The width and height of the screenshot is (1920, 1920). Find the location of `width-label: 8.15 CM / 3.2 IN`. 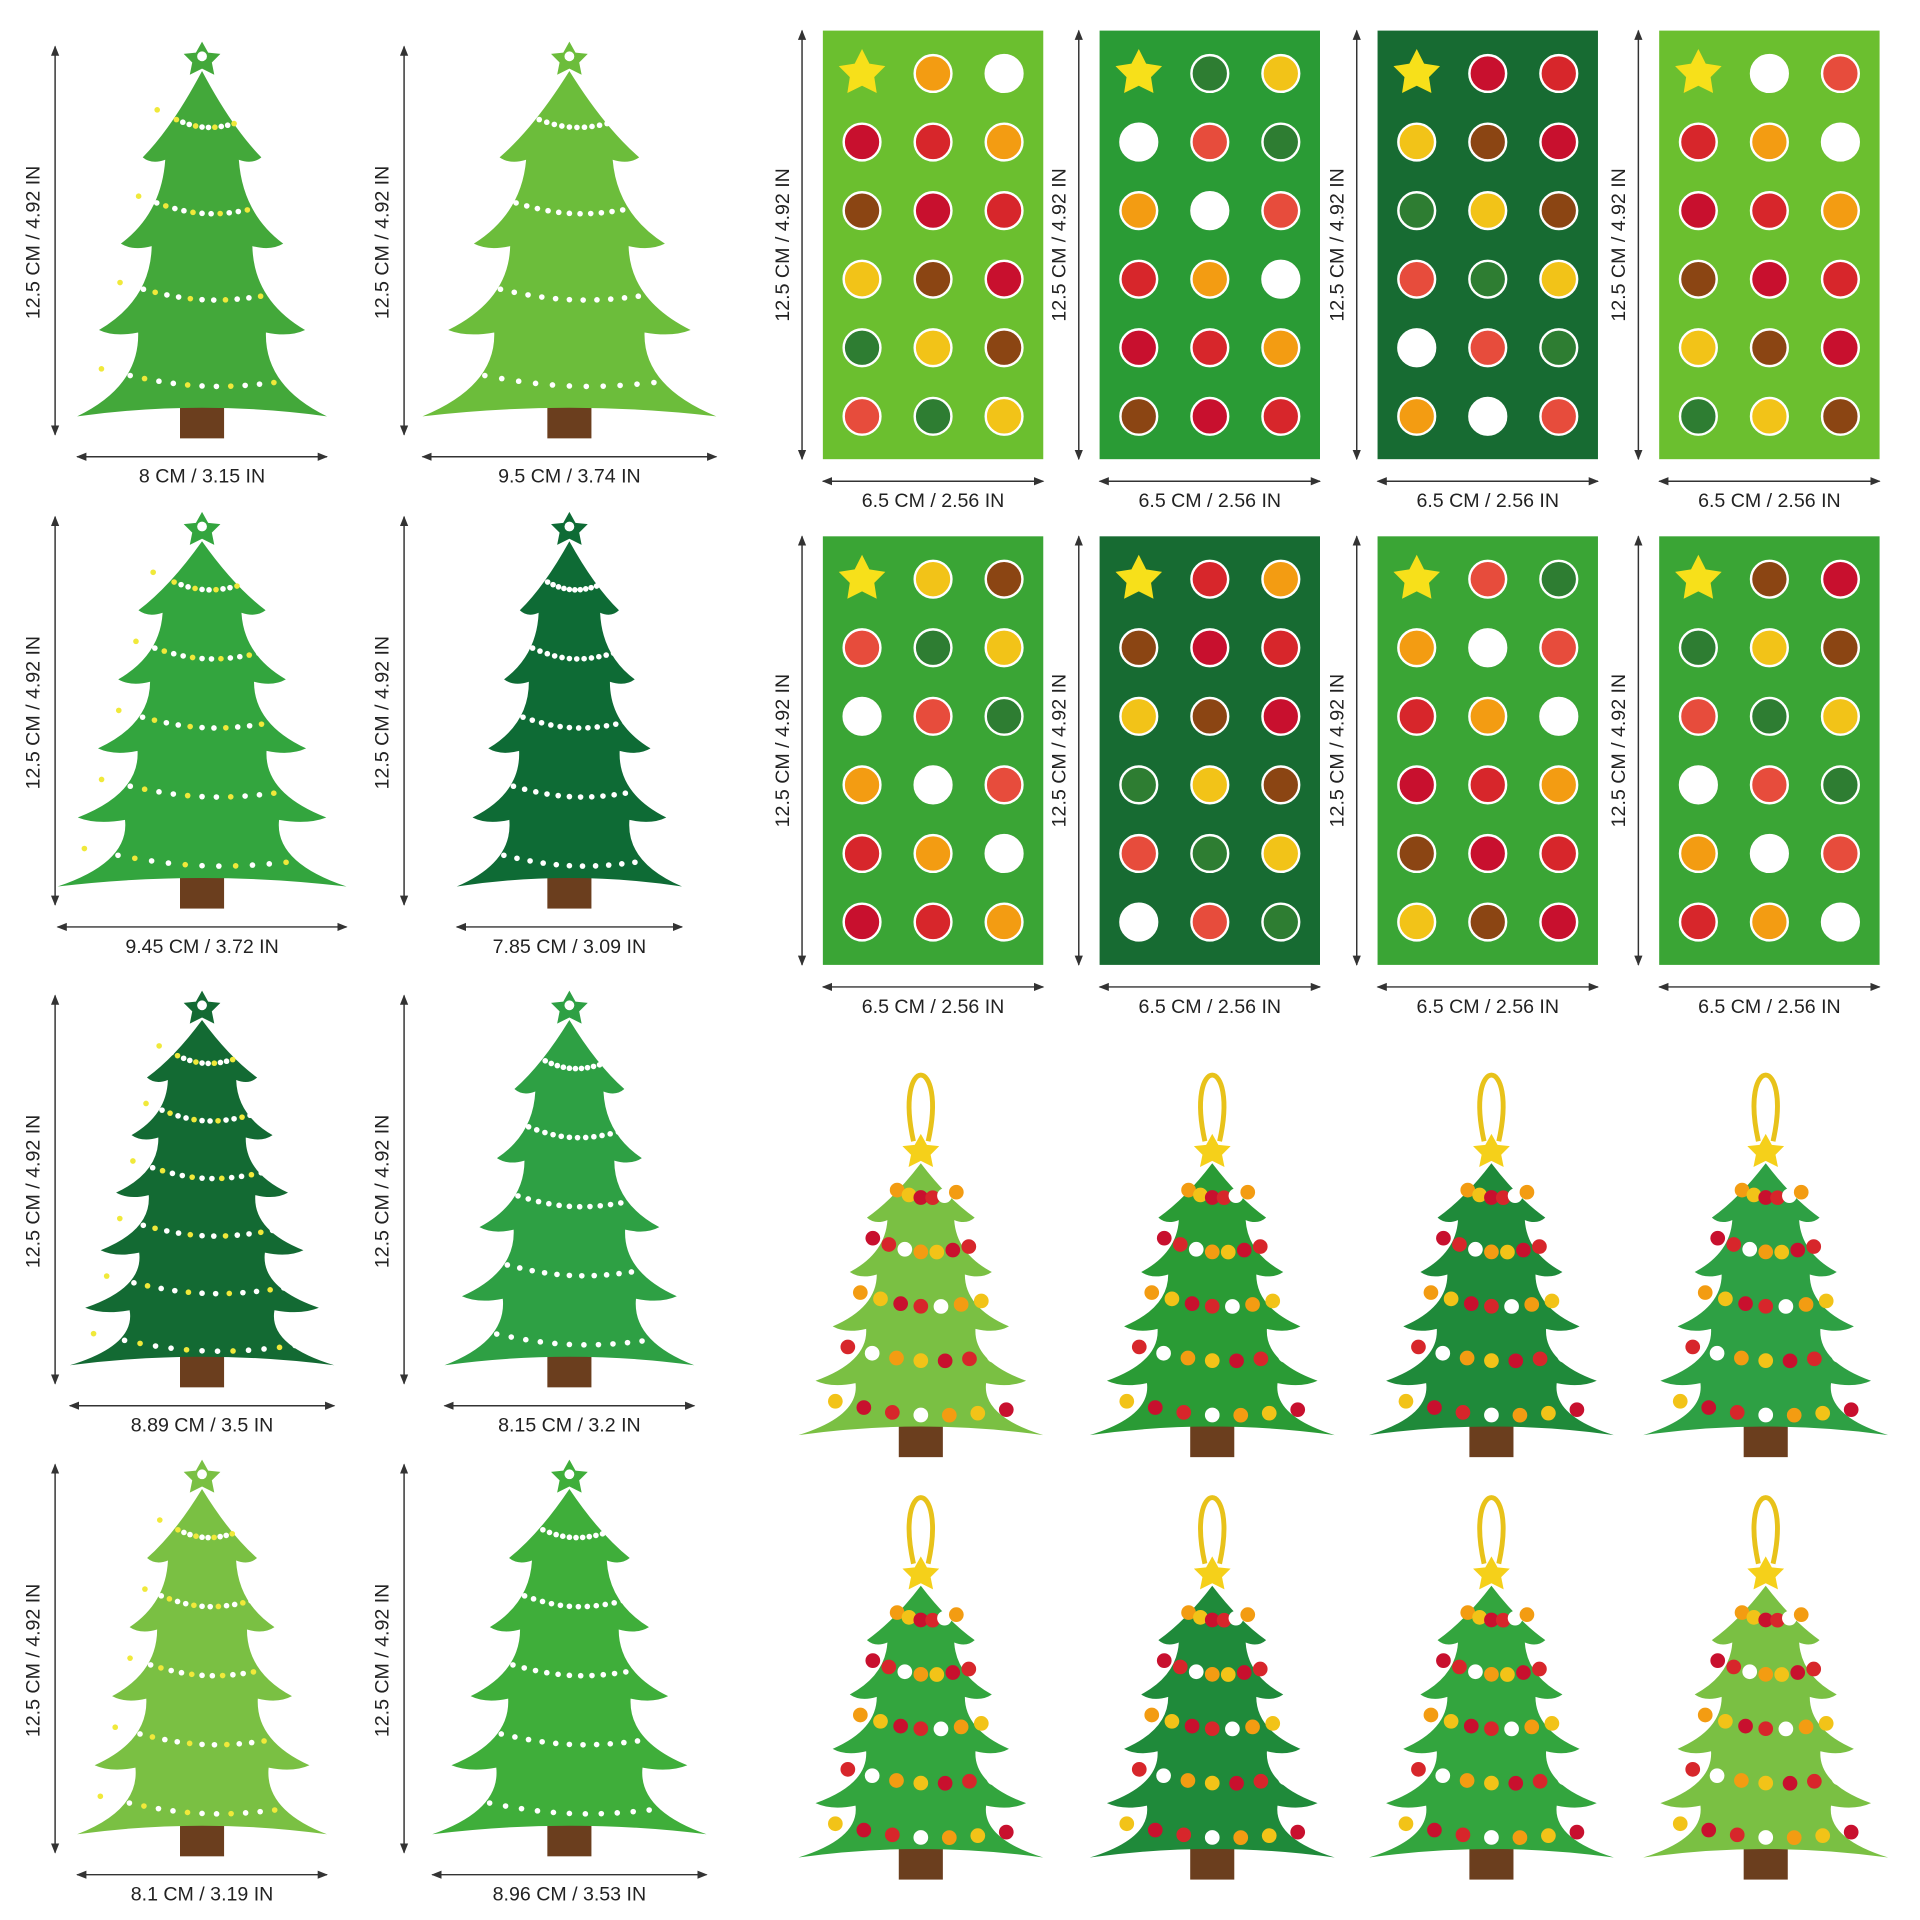

width-label: 8.15 CM / 3.2 IN is located at coordinates (569, 1426).